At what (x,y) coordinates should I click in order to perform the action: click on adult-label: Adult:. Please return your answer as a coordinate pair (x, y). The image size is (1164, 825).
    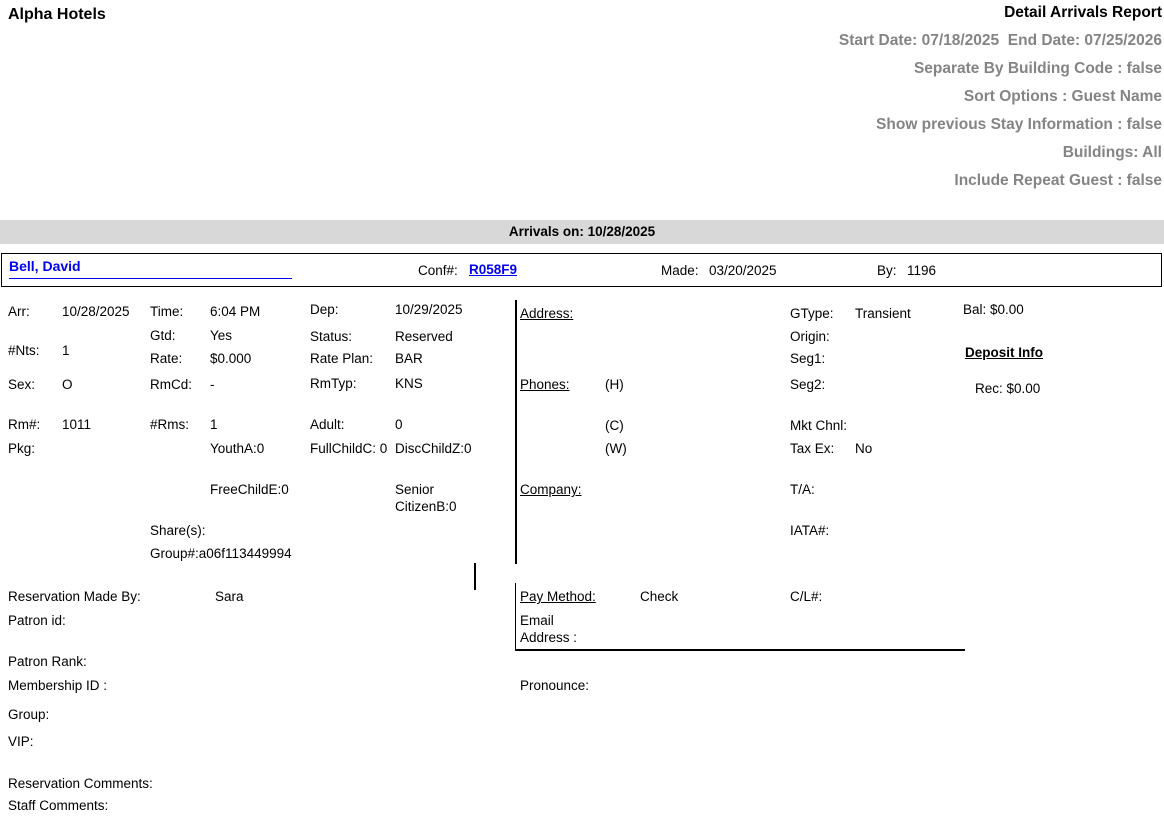
    Looking at the image, I should click on (327, 424).